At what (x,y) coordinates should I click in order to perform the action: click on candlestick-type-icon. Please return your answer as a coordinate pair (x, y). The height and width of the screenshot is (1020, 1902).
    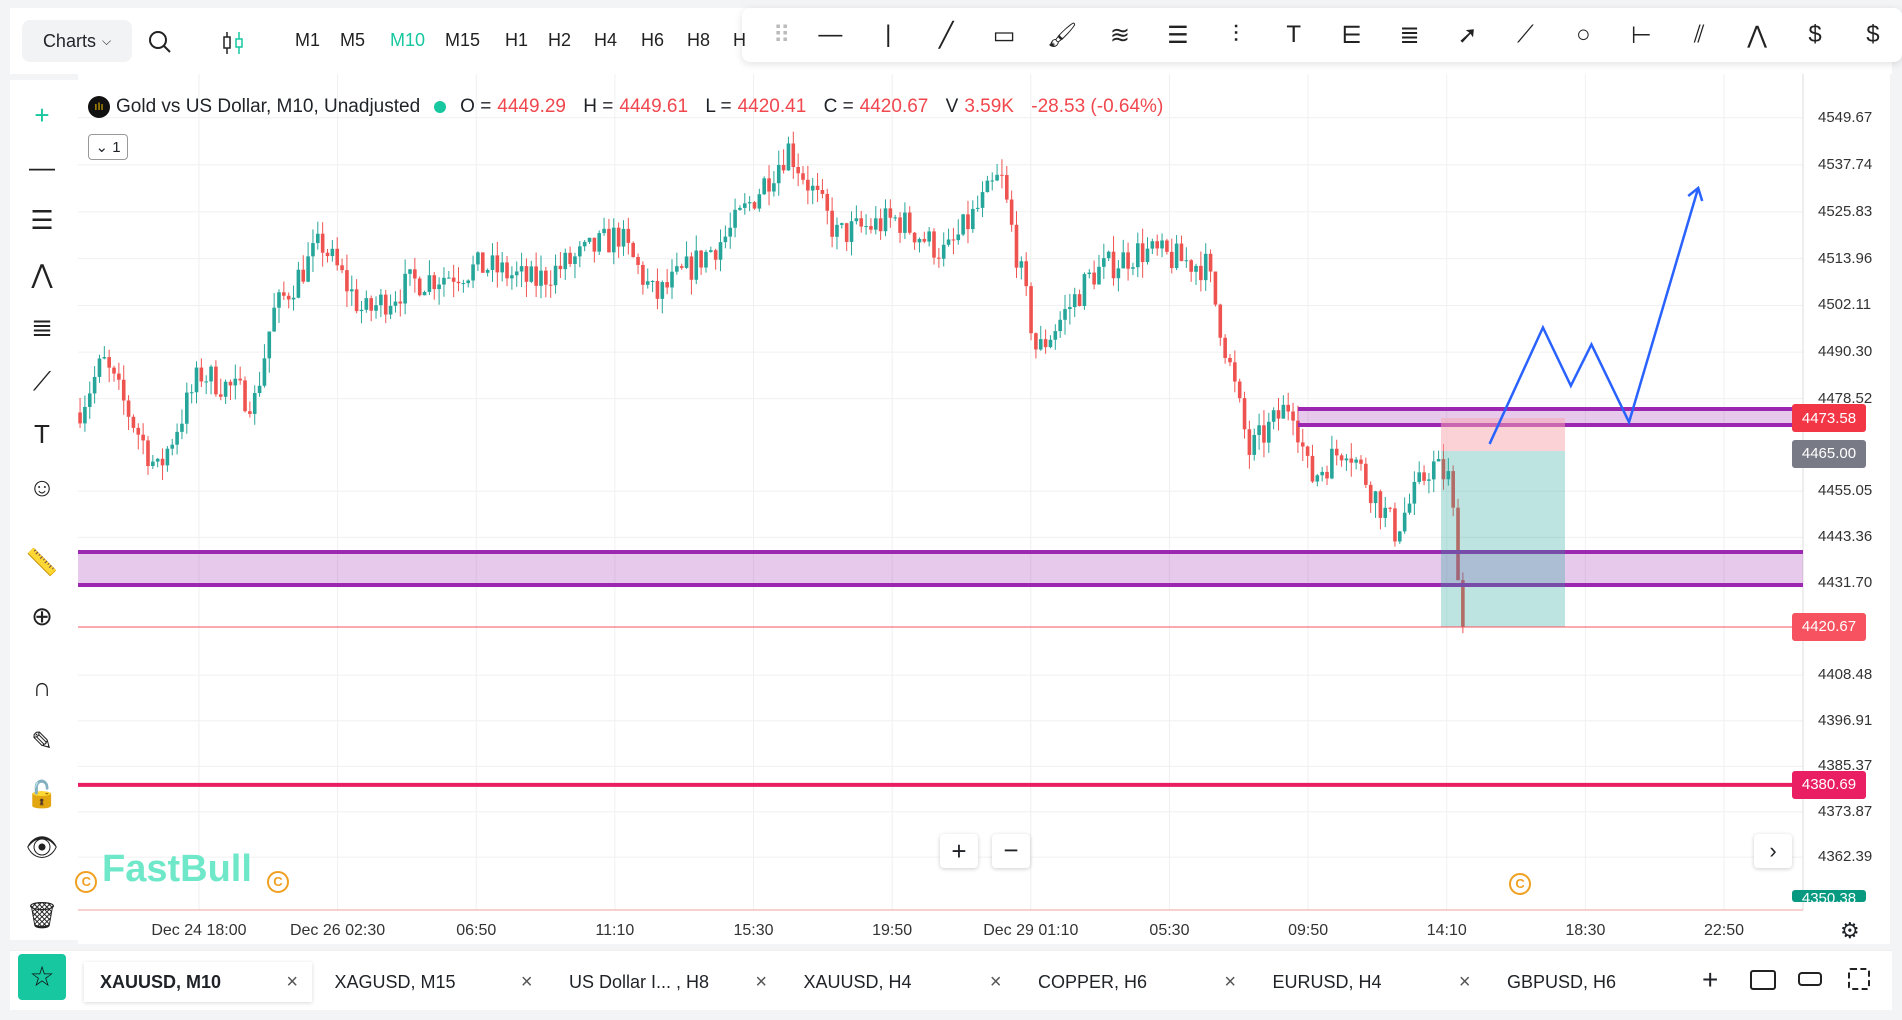
    Looking at the image, I should click on (233, 43).